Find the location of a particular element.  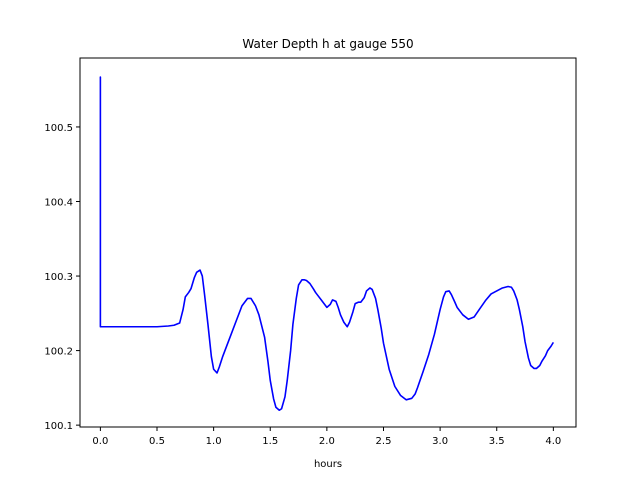

x-tick-label: 2.5 is located at coordinates (384, 441).